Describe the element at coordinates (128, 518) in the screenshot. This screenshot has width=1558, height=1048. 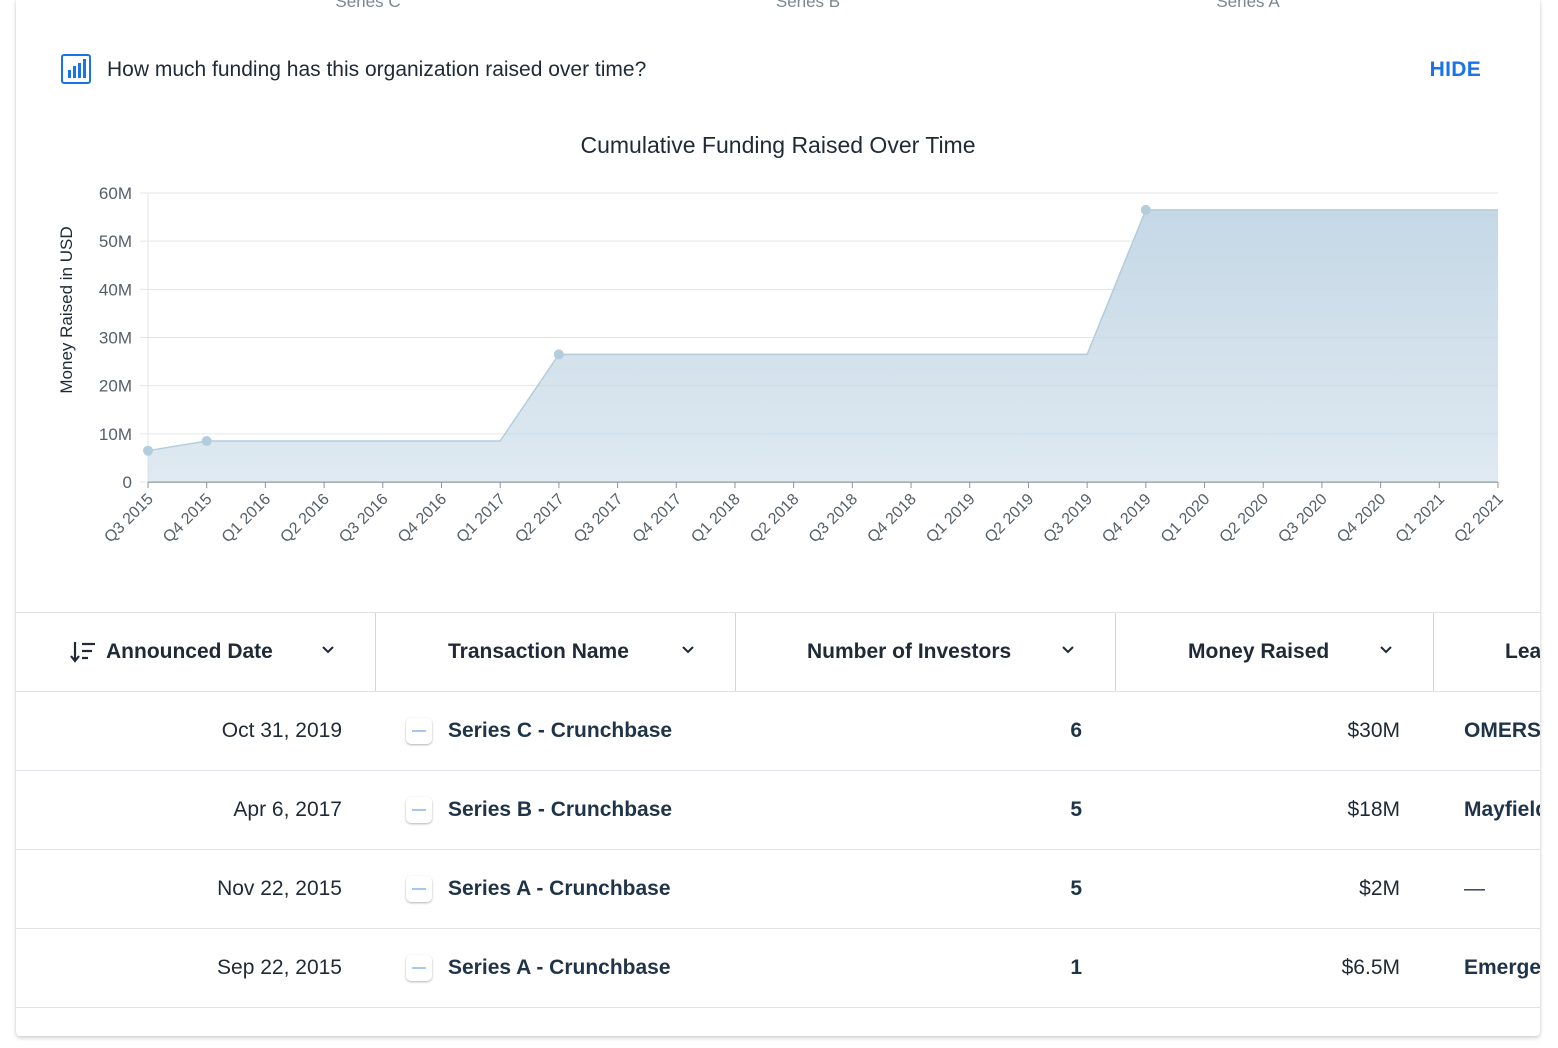
I see `x-tick-label: Q3 2015` at that location.